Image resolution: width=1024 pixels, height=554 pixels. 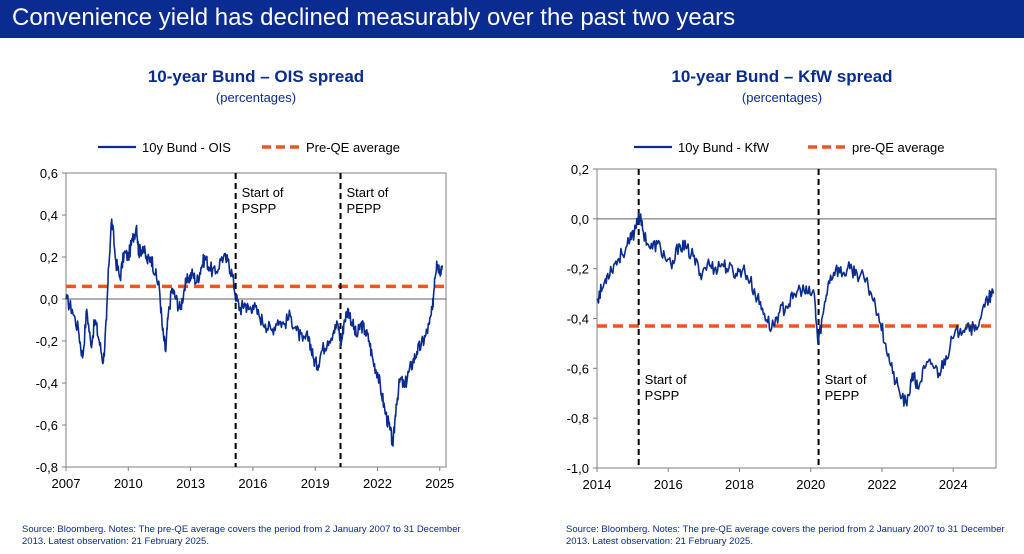 I want to click on kfw-y-tick-label: -0,6, so click(x=578, y=368).